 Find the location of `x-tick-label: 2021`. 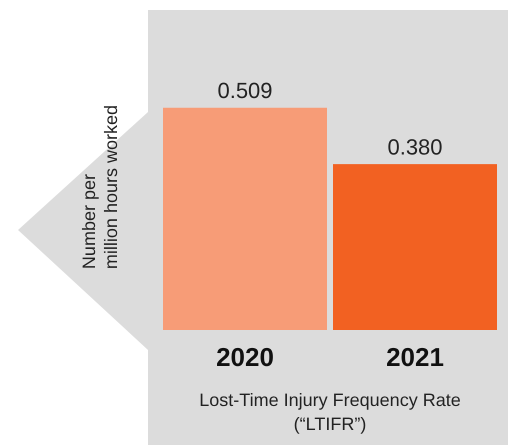

x-tick-label: 2021 is located at coordinates (415, 357).